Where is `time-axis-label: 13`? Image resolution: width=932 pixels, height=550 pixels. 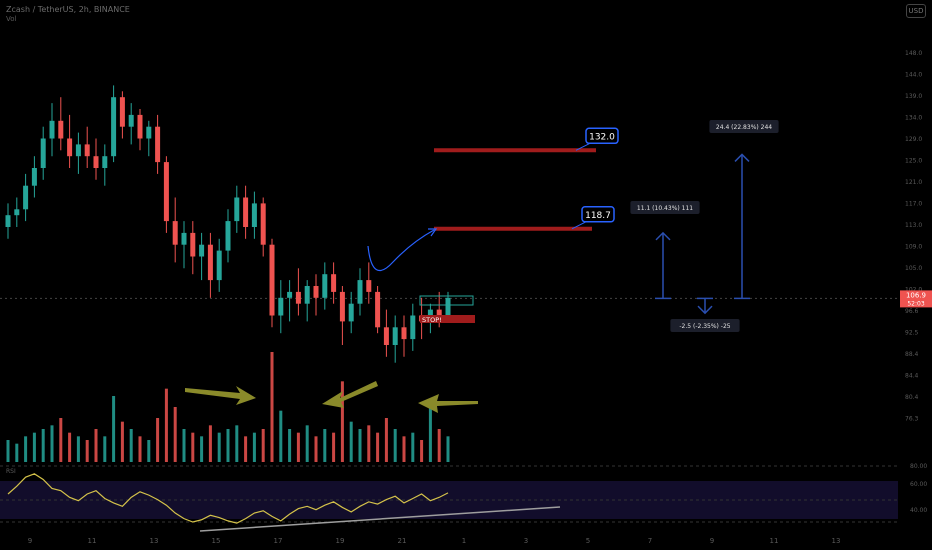
time-axis-label: 13 is located at coordinates (836, 541).